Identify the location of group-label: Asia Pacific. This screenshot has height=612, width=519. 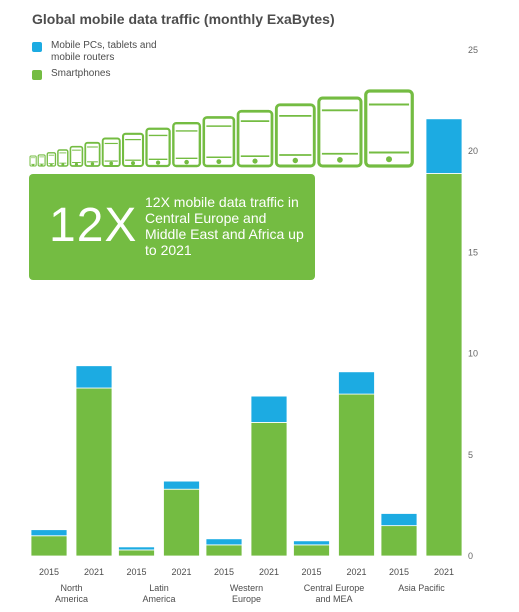
(421, 588).